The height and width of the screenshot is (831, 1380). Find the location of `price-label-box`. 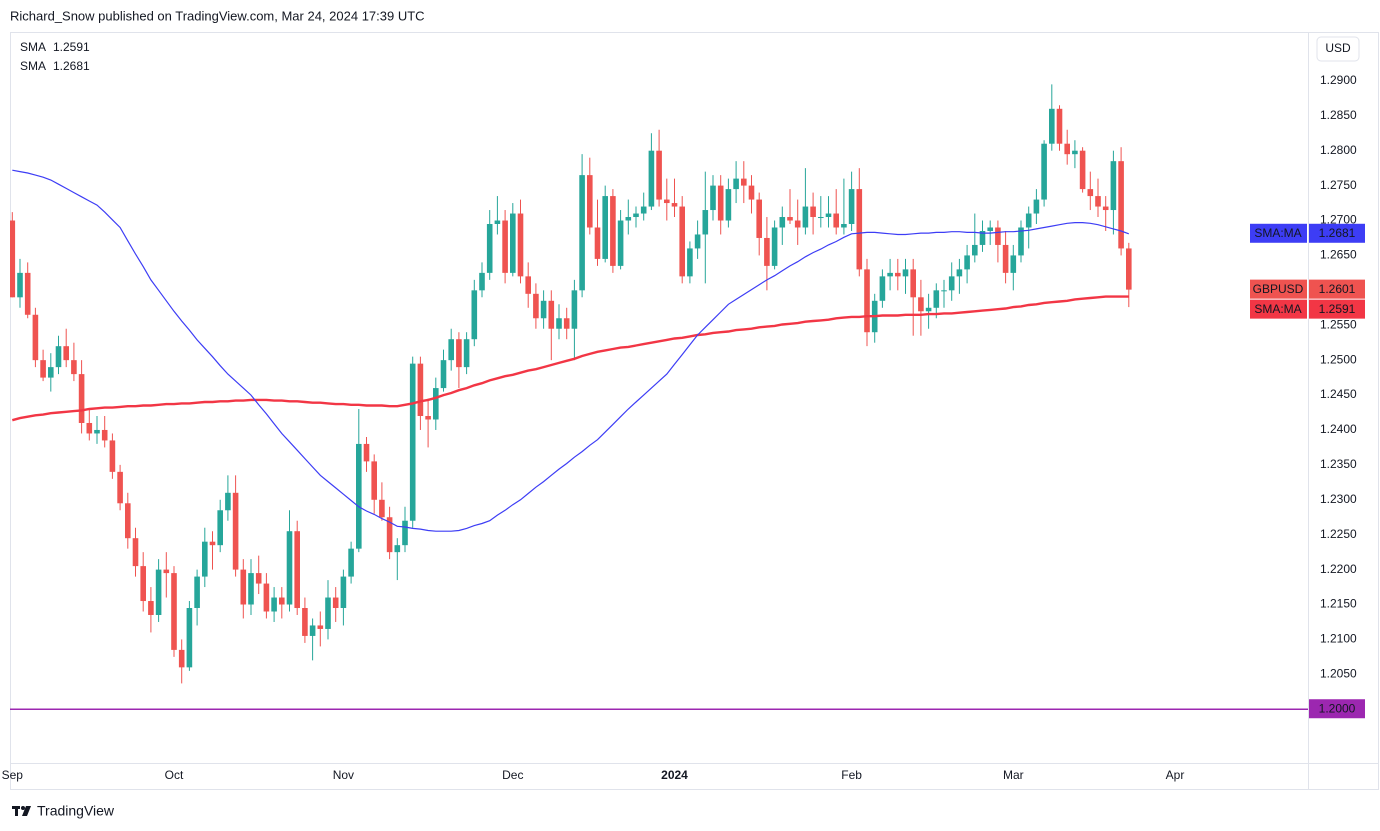

price-label-box is located at coordinates (1337, 233).